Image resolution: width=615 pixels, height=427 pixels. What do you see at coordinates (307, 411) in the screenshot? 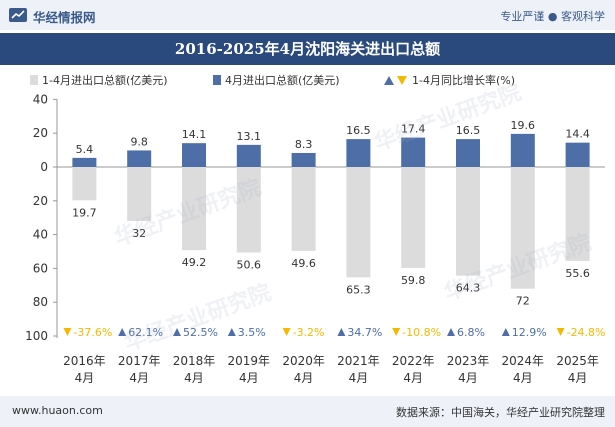
I see `footer: www.huaon.com 数据来源：中国海关，华经产业研究院整理` at bounding box center [307, 411].